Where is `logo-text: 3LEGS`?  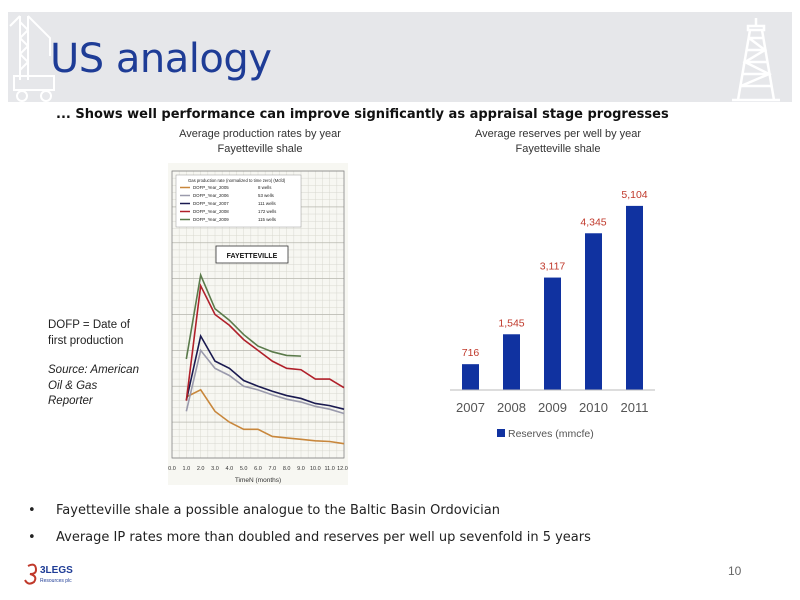 logo-text: 3LEGS is located at coordinates (56, 570).